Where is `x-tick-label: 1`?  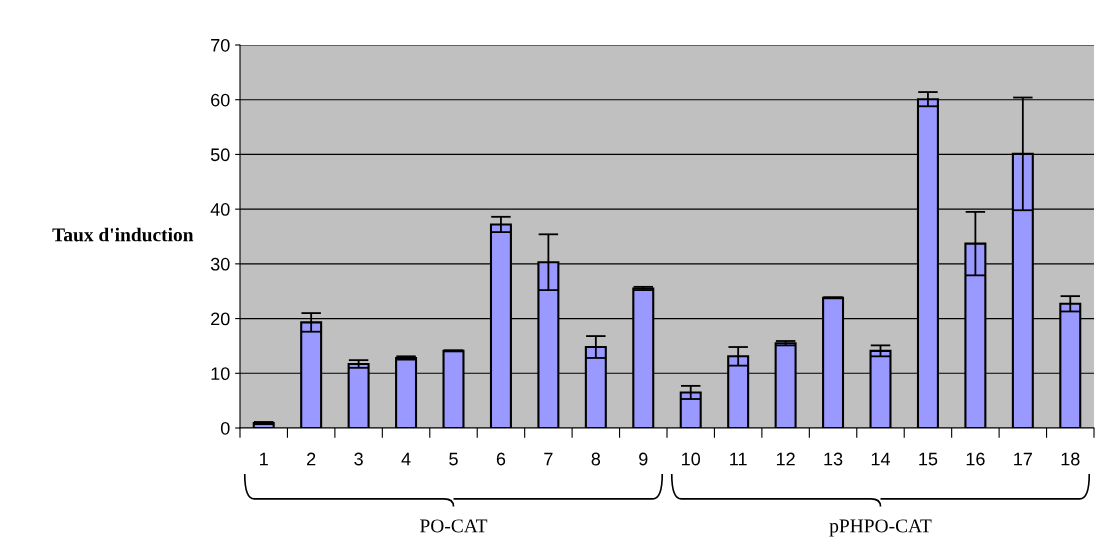
x-tick-label: 1 is located at coordinates (264, 459).